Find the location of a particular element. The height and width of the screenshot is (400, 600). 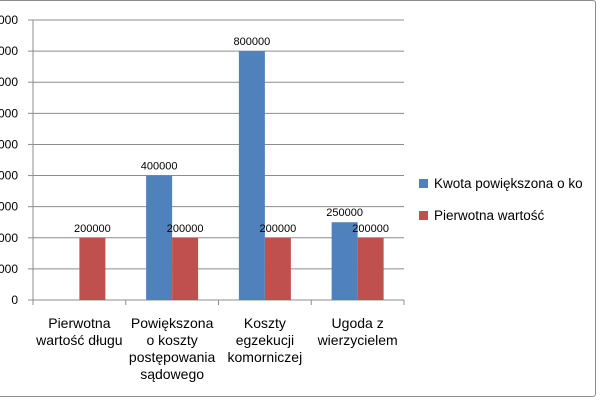

data-label: 250000 is located at coordinates (344, 213).